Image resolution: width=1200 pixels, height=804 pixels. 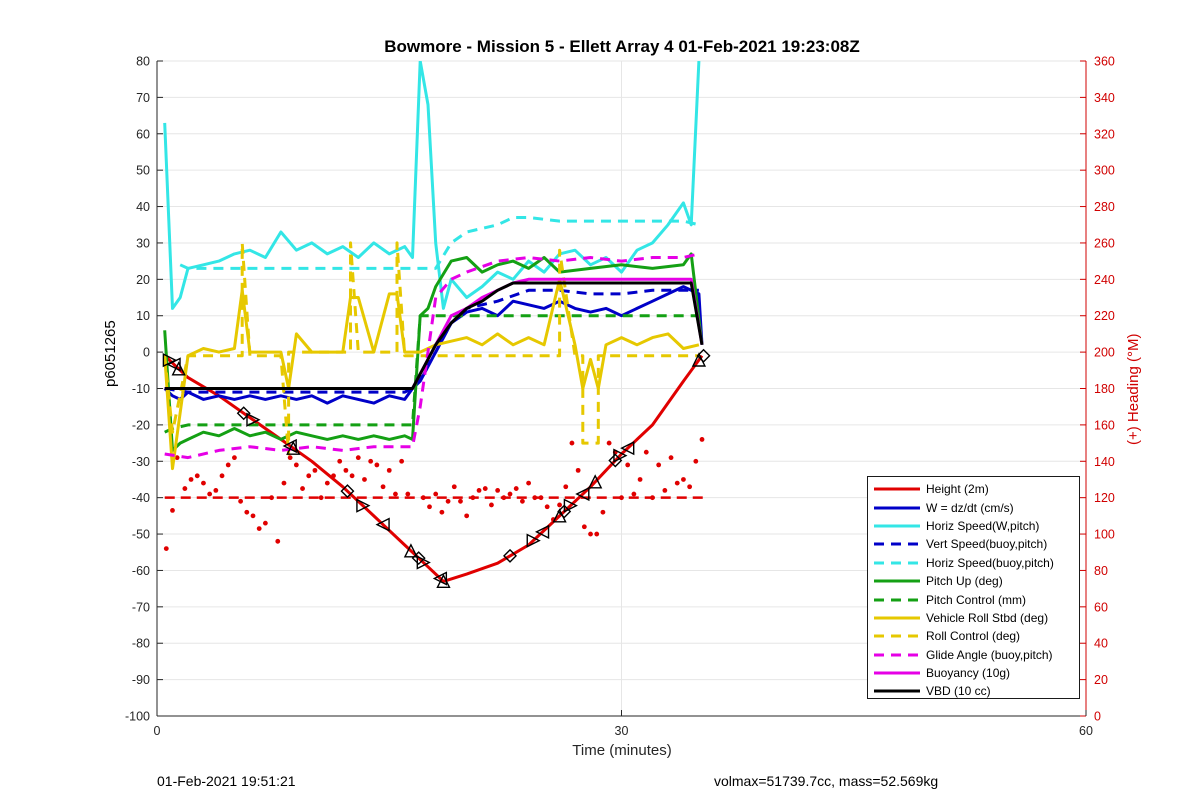 What do you see at coordinates (141, 498) in the screenshot?
I see `y-tick-label-left: -40` at bounding box center [141, 498].